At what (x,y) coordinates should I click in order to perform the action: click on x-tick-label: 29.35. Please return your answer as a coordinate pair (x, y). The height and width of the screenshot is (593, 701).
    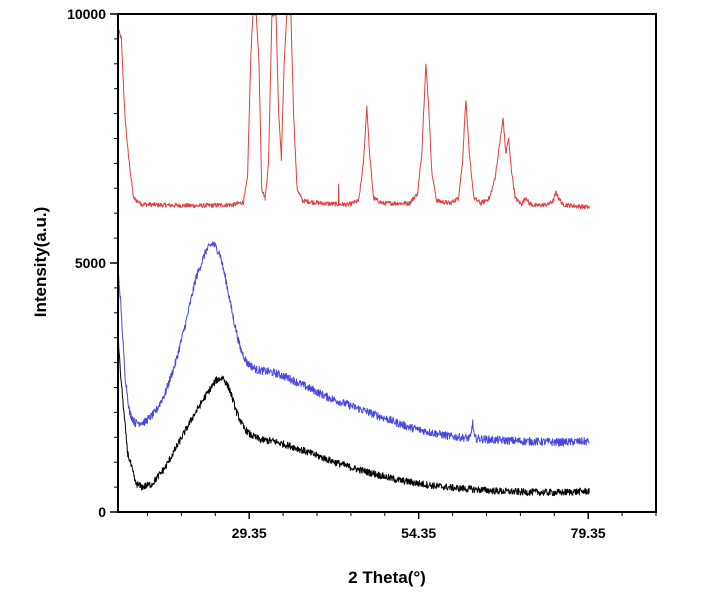
    Looking at the image, I should click on (249, 533).